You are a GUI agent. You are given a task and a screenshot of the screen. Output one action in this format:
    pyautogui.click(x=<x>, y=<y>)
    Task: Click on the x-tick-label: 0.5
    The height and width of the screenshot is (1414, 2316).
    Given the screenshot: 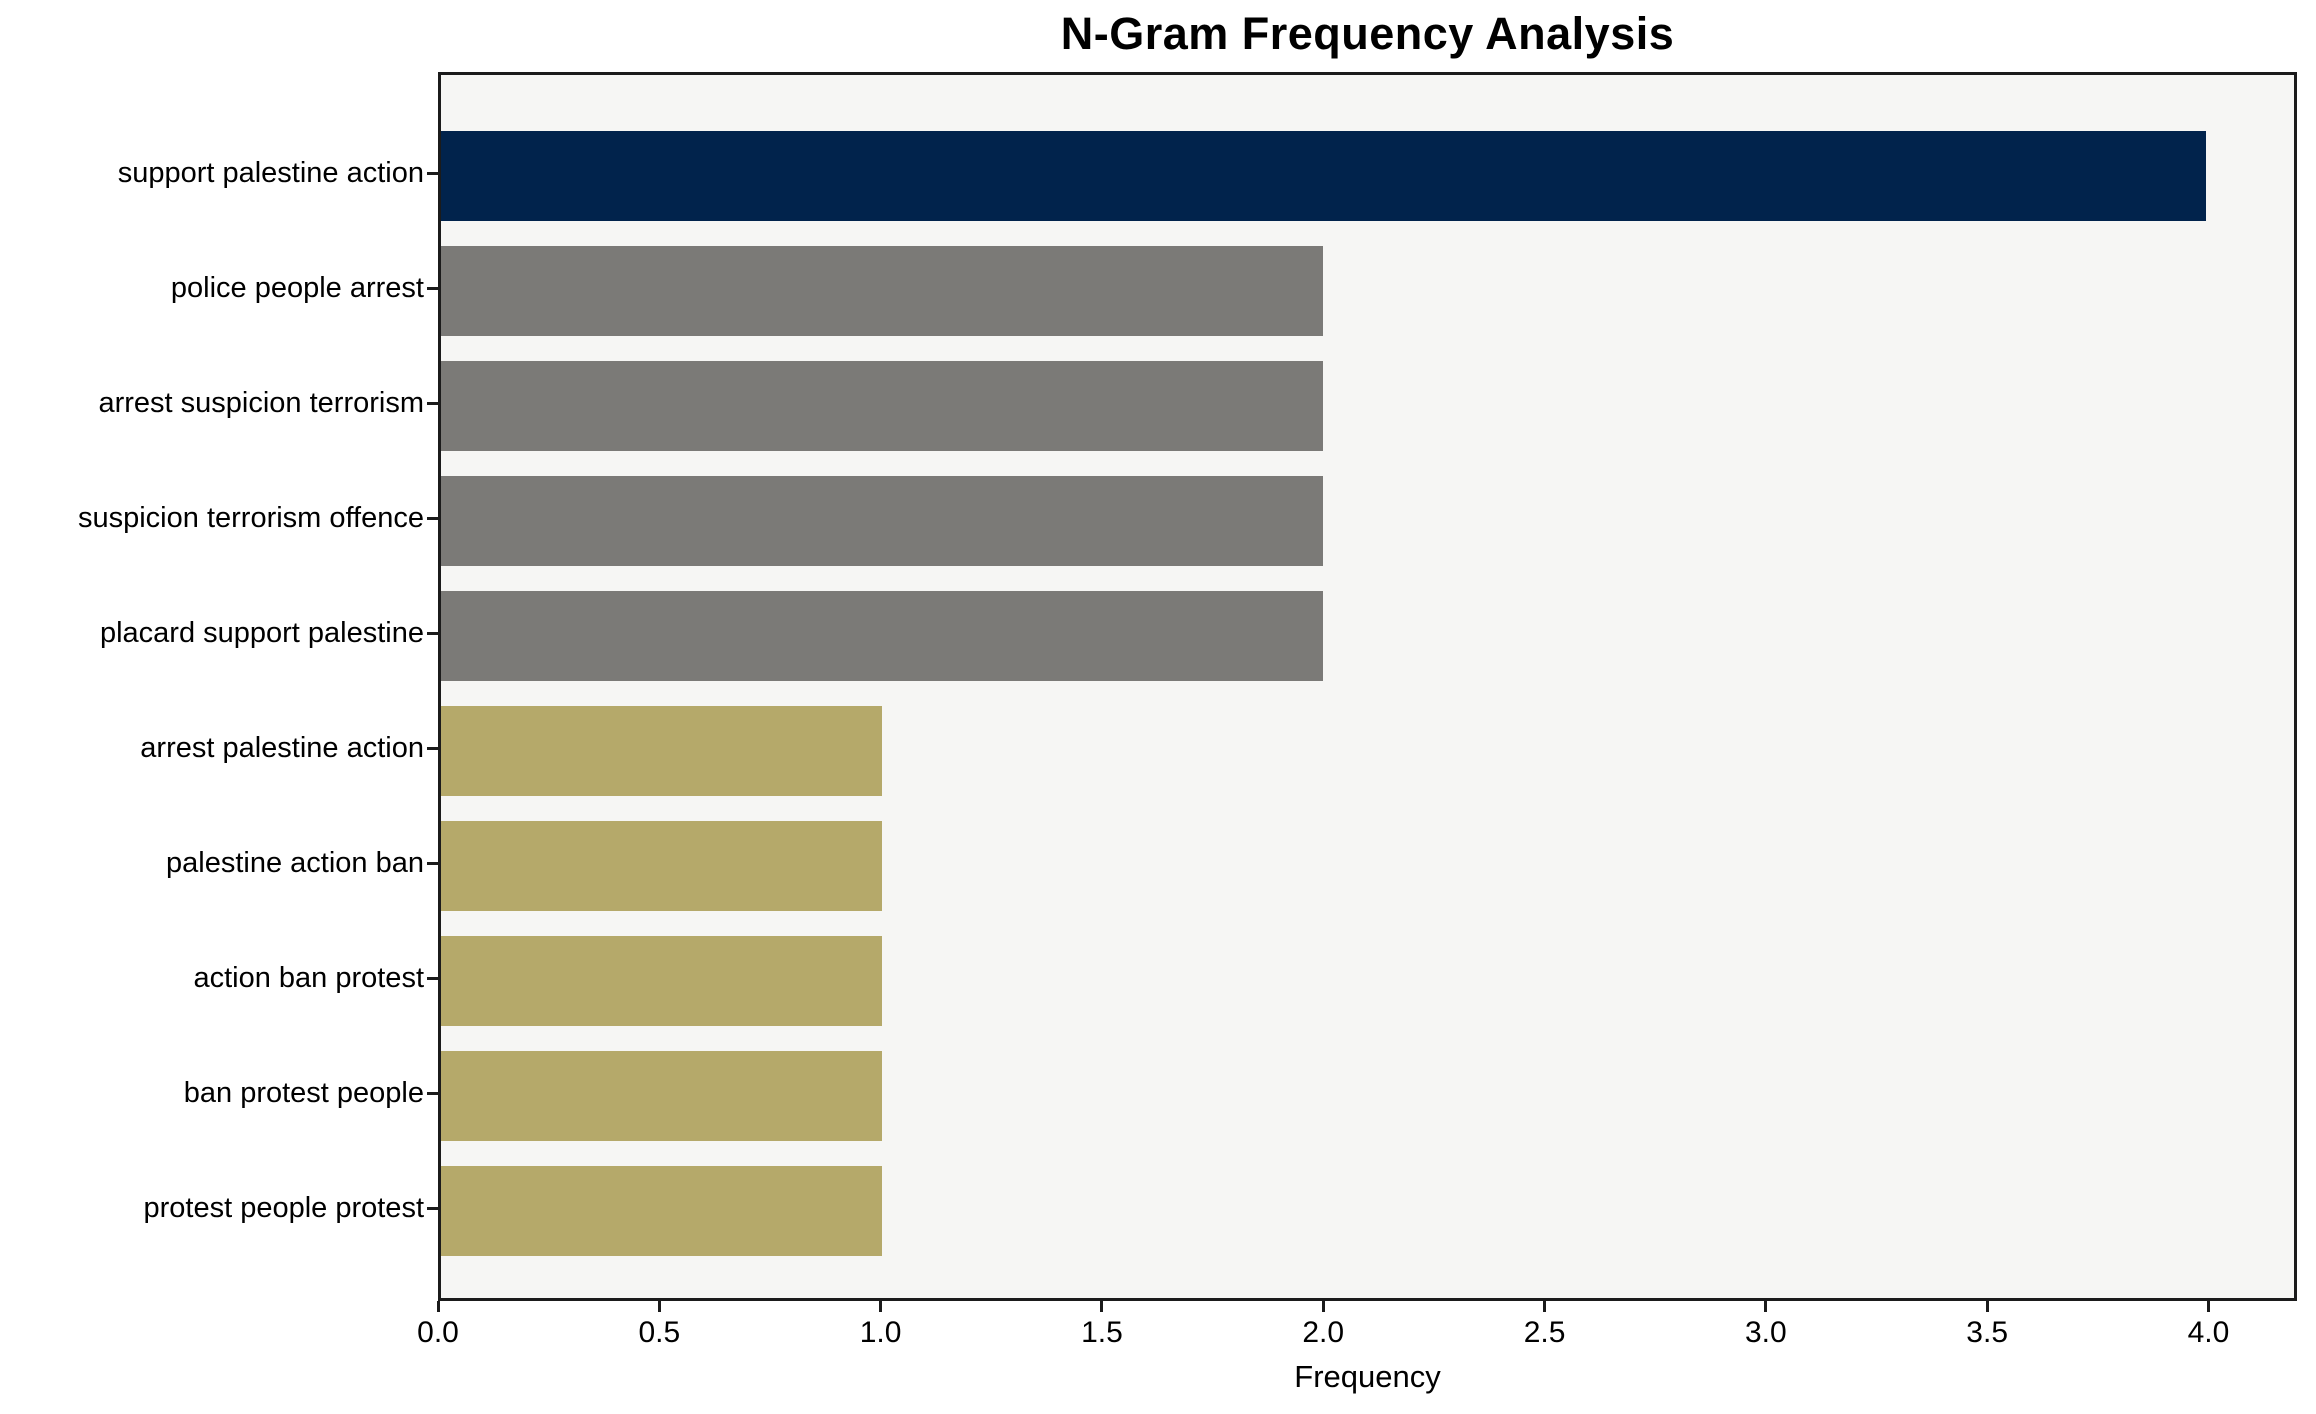 What is the action you would take?
    pyautogui.click(x=659, y=1332)
    